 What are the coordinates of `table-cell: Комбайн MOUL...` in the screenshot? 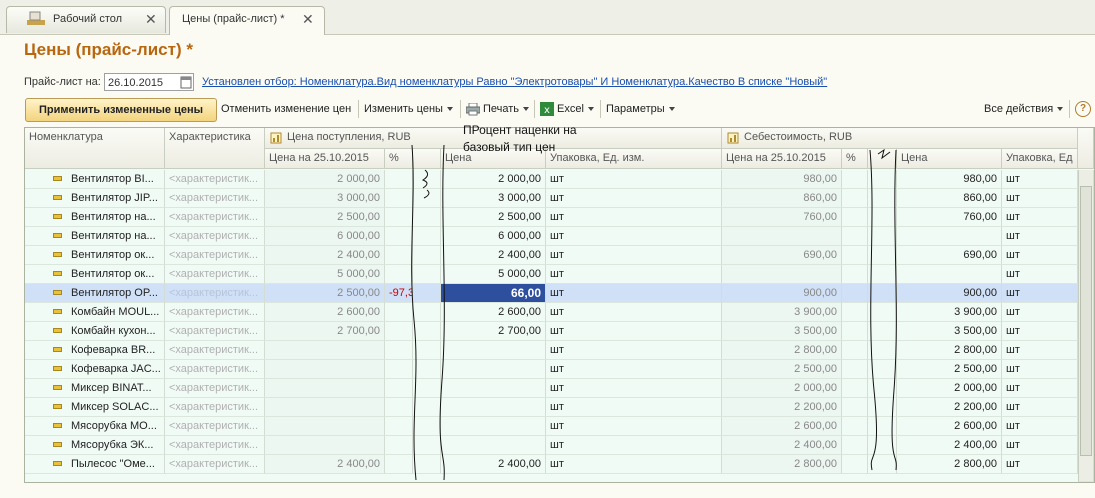 It's located at (95, 312).